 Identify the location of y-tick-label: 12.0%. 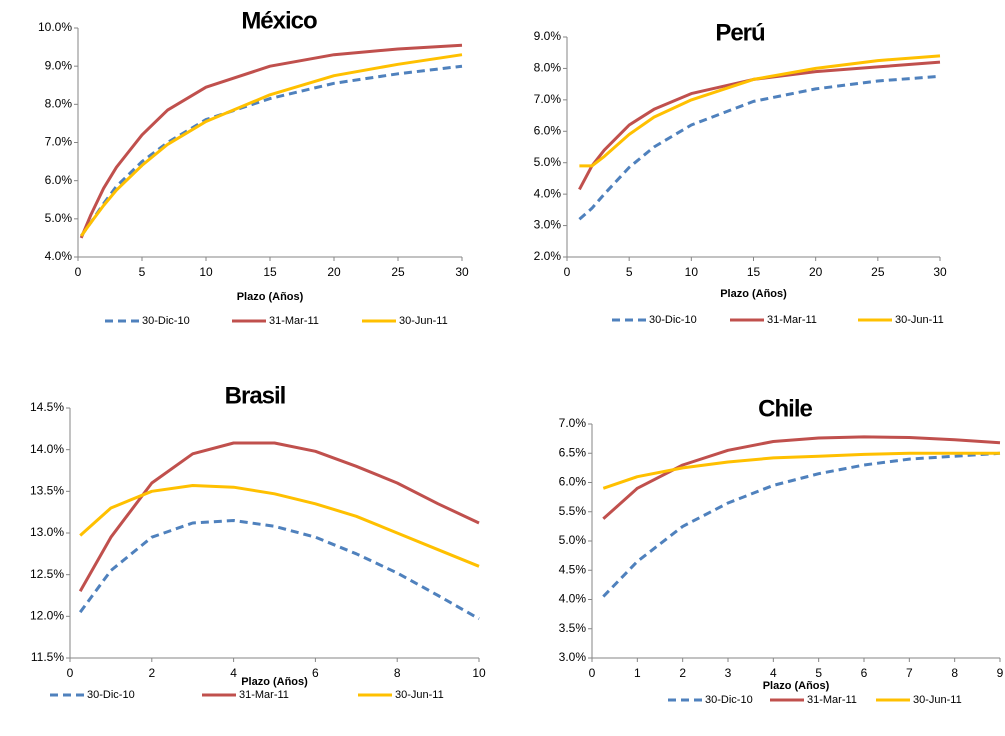
(47, 616).